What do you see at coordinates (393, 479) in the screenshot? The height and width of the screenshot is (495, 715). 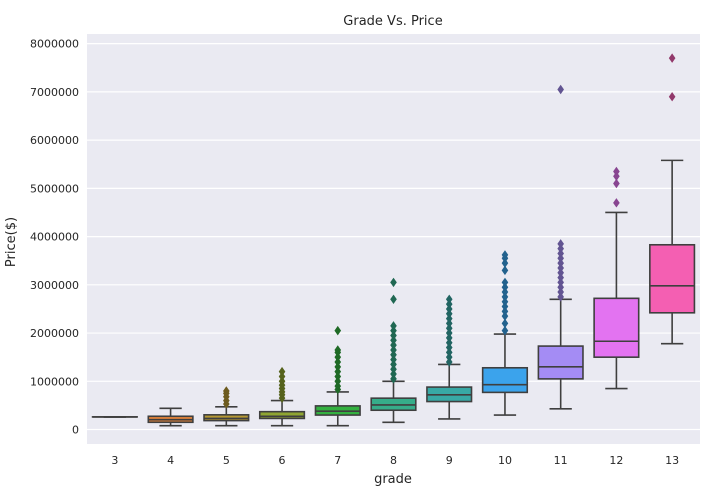 I see `x-axis-label: grade` at bounding box center [393, 479].